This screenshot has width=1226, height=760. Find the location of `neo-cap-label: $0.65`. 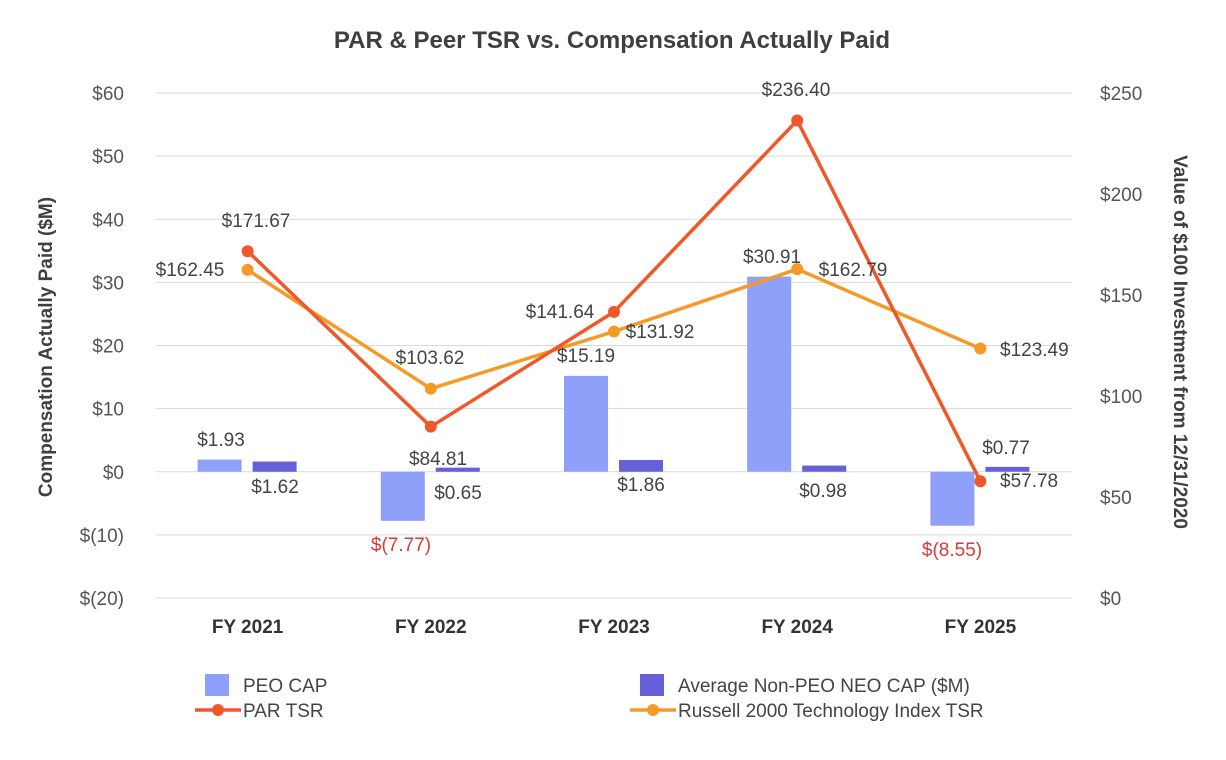

neo-cap-label: $0.65 is located at coordinates (458, 493).